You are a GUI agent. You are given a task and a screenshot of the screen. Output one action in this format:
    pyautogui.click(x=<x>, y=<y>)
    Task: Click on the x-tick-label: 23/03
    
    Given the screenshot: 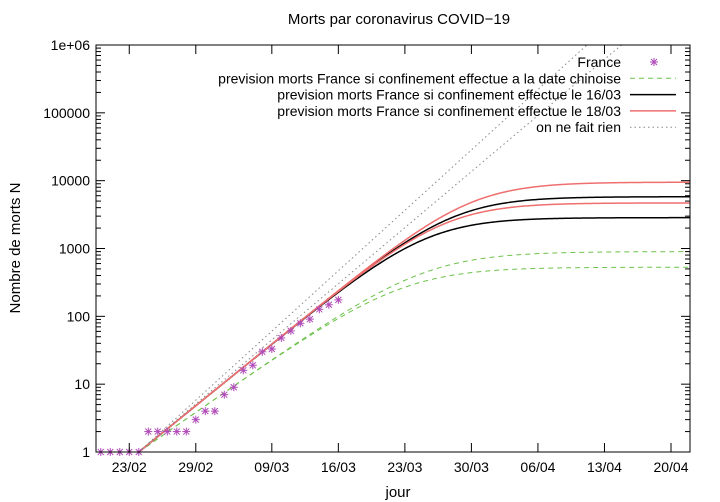 What is the action you would take?
    pyautogui.click(x=404, y=467)
    